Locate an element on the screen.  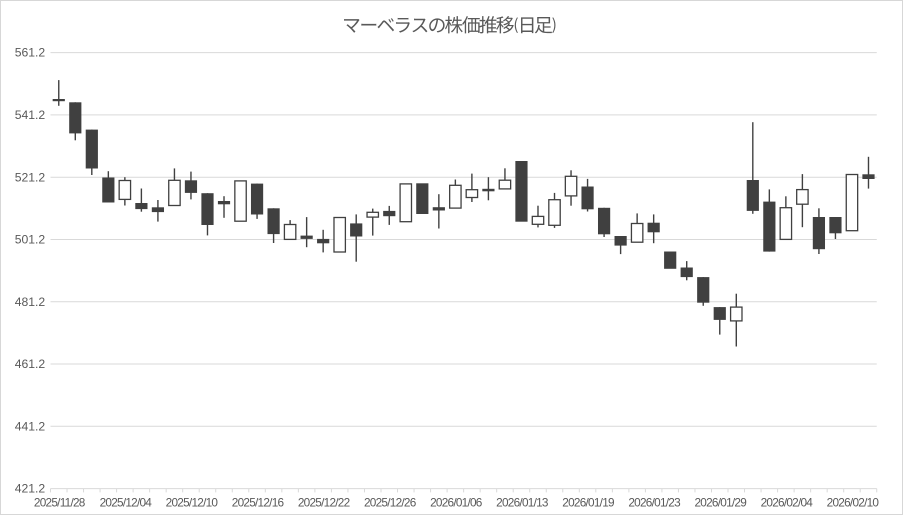
svg-text: 2025/12/22 is located at coordinates (324, 502).